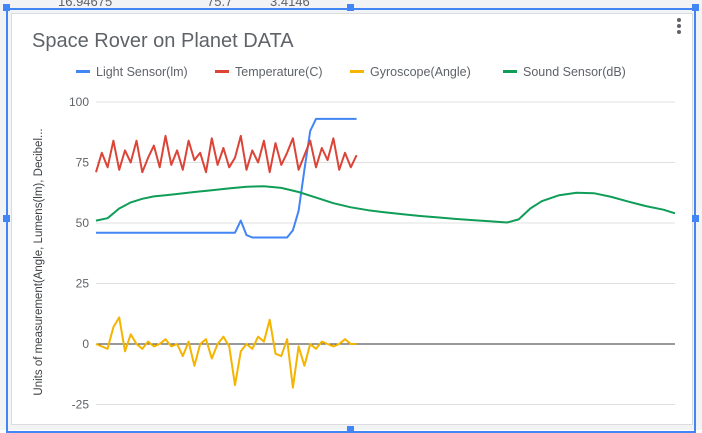 The image size is (702, 433). Describe the element at coordinates (695, 7) in the screenshot. I see `resize-handle-top-right` at that location.